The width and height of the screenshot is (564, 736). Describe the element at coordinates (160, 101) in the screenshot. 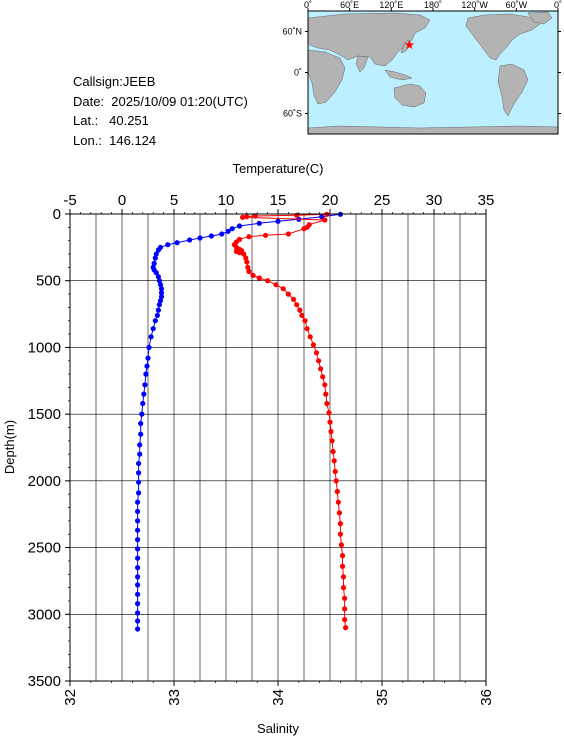

I see `date-text: Date: 2025/10/09 01:20(UTC)` at that location.